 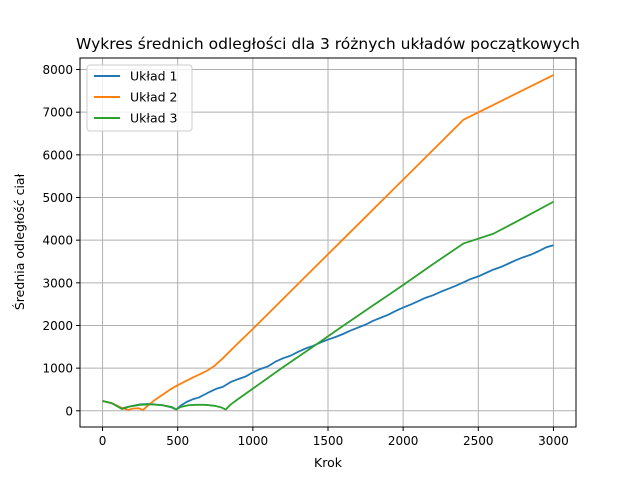 What do you see at coordinates (57, 369) in the screenshot?
I see `y-tick-label: 1000` at bounding box center [57, 369].